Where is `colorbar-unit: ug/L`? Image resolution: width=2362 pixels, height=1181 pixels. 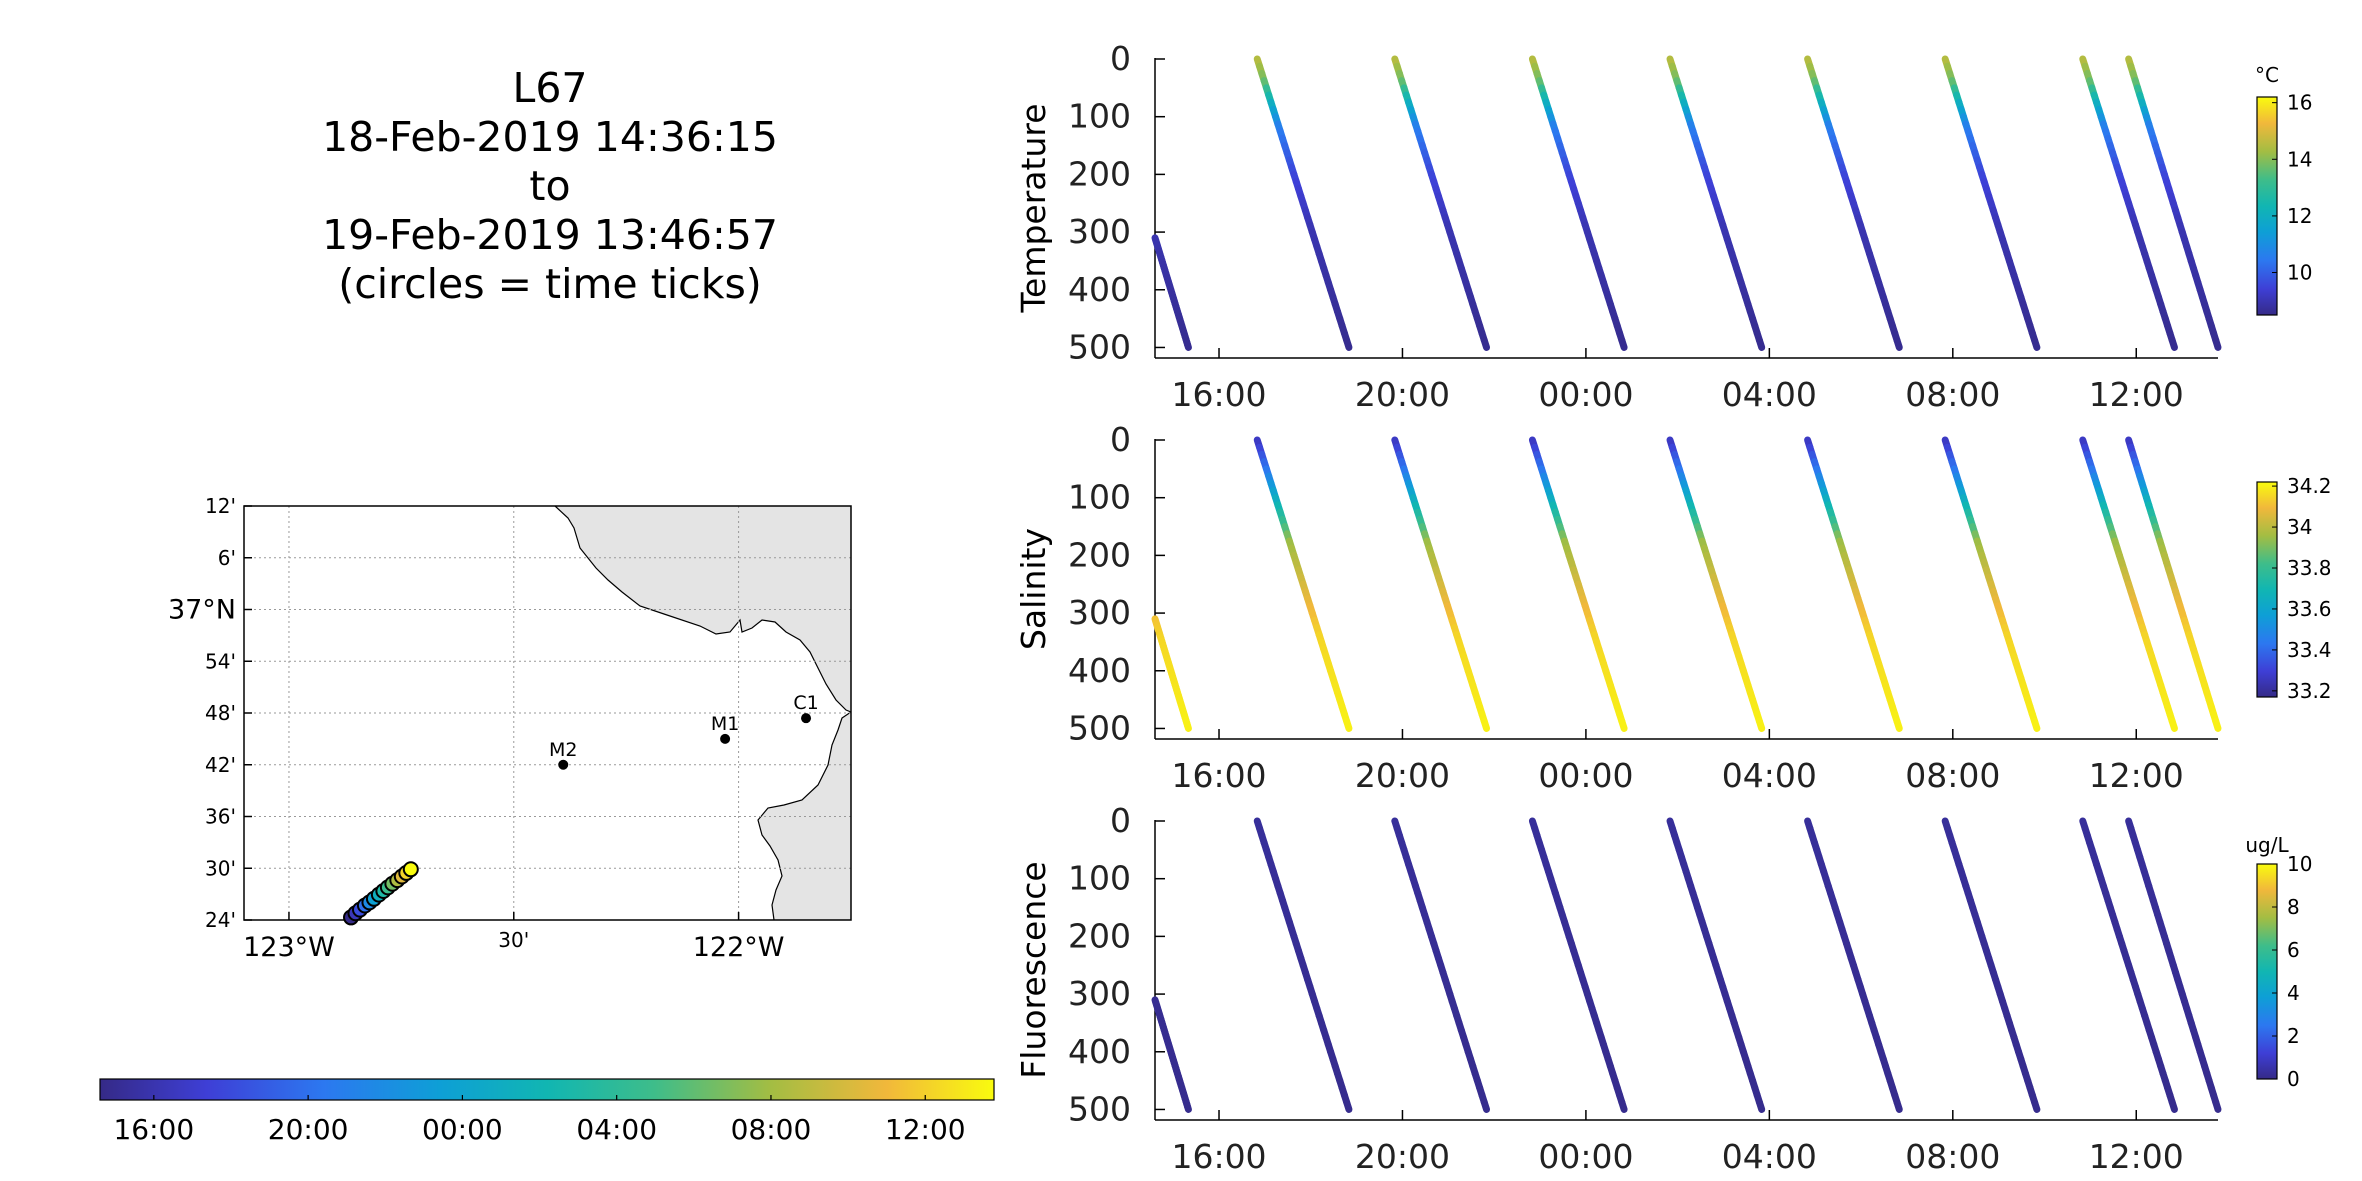
colorbar-unit: ug/L is located at coordinates (2267, 845).